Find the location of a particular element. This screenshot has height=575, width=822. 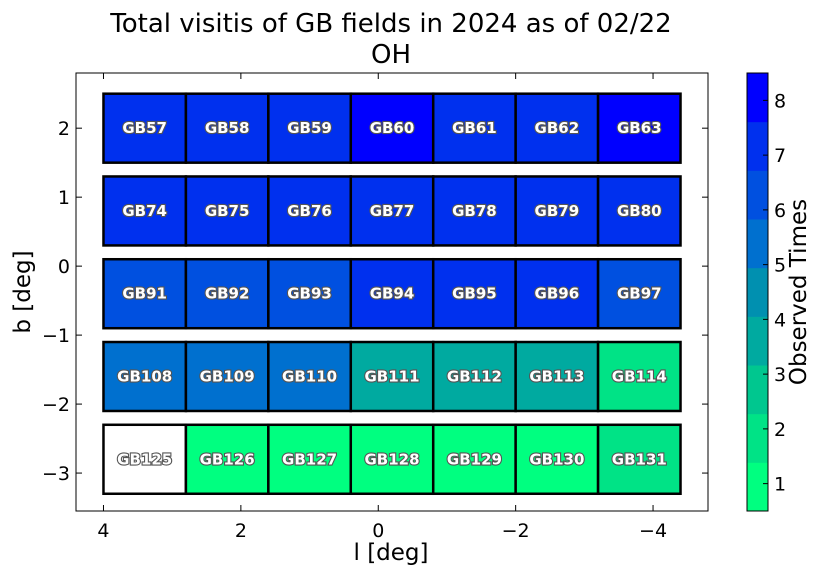

cell-label-gb92: GB92 is located at coordinates (227, 294).